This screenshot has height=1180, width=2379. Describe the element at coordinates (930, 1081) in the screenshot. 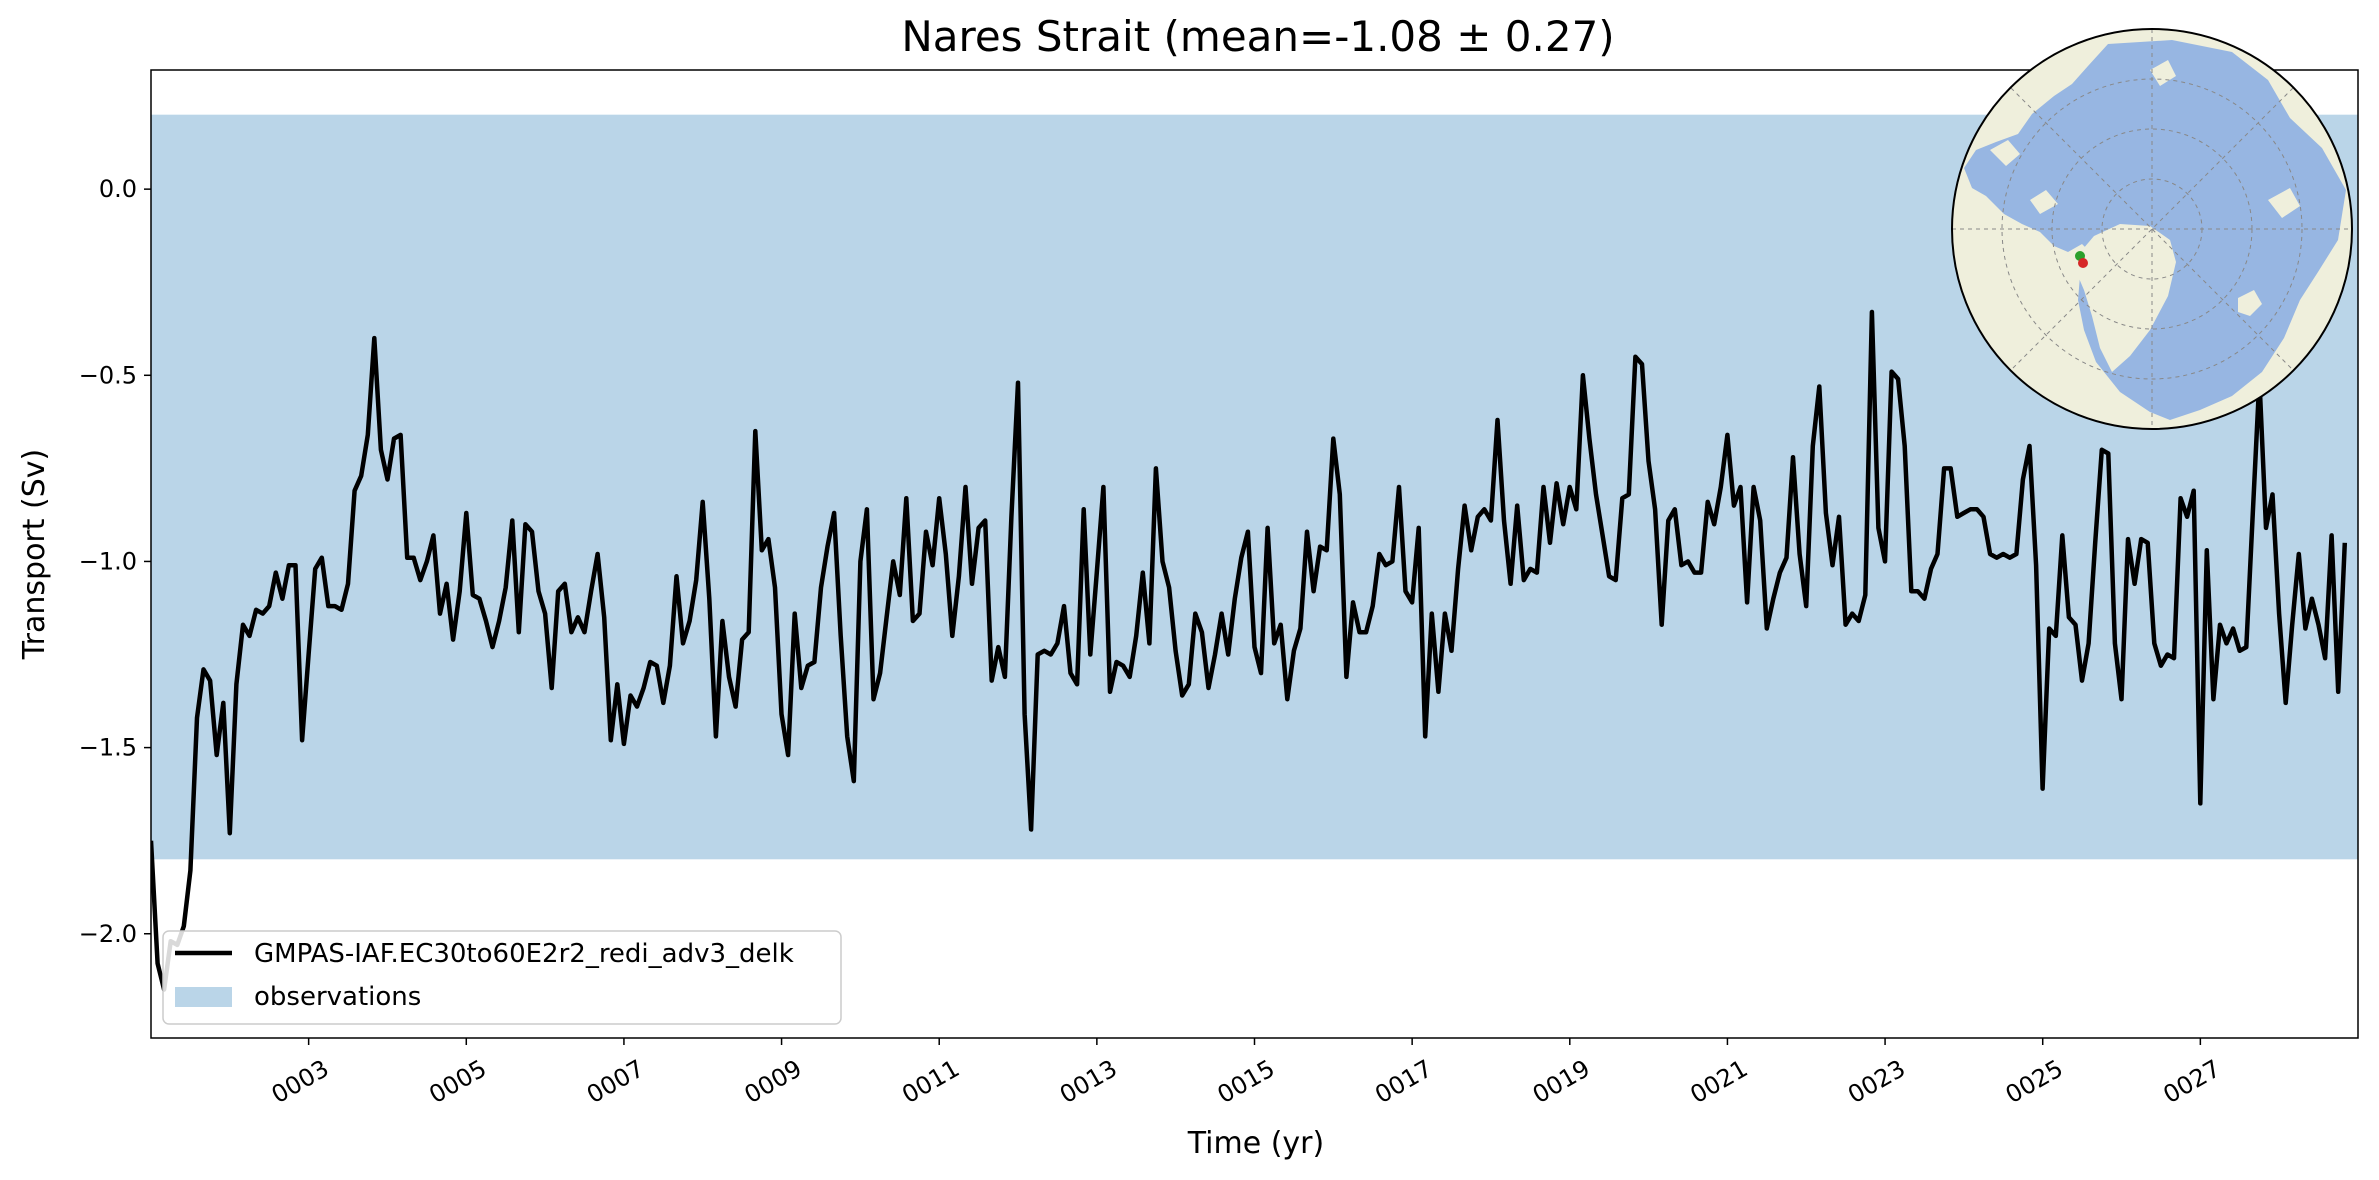

I see `x-tick-label: 0011` at that location.